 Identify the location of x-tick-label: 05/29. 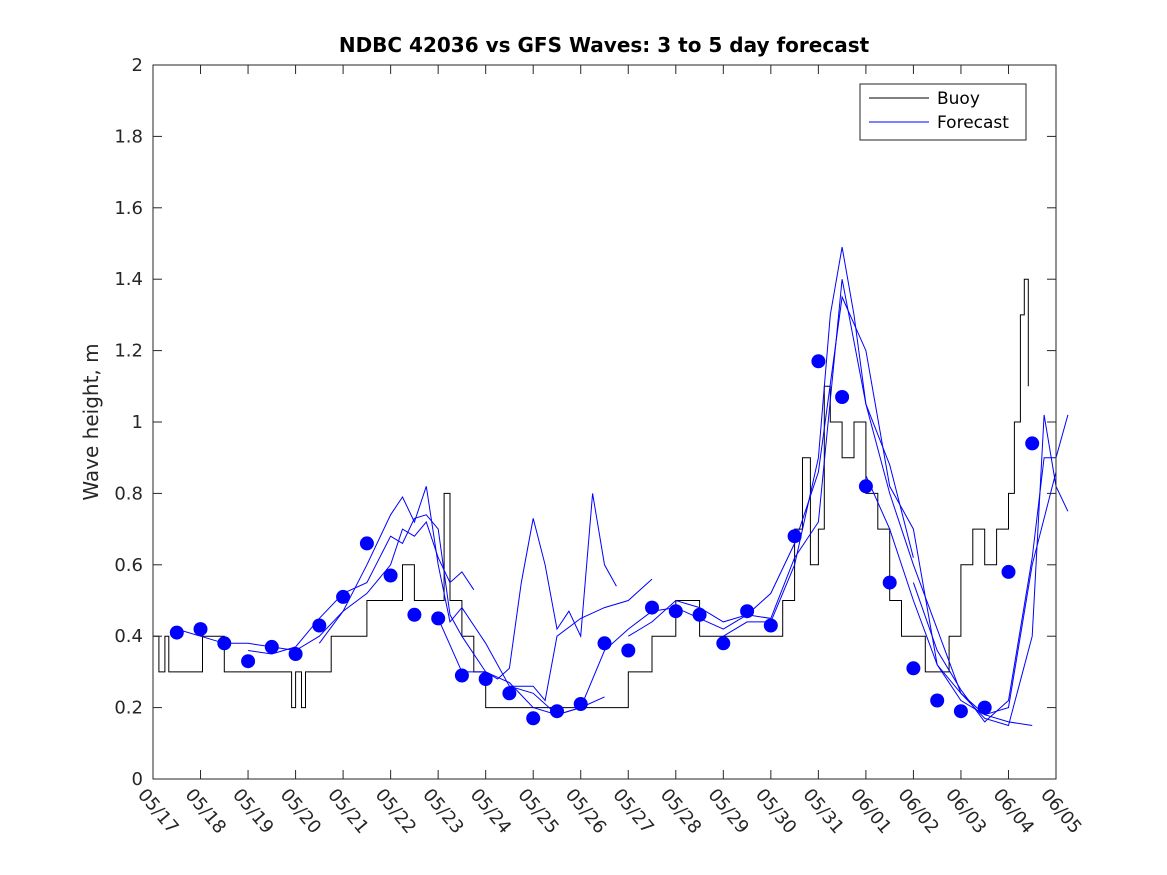
(727, 811).